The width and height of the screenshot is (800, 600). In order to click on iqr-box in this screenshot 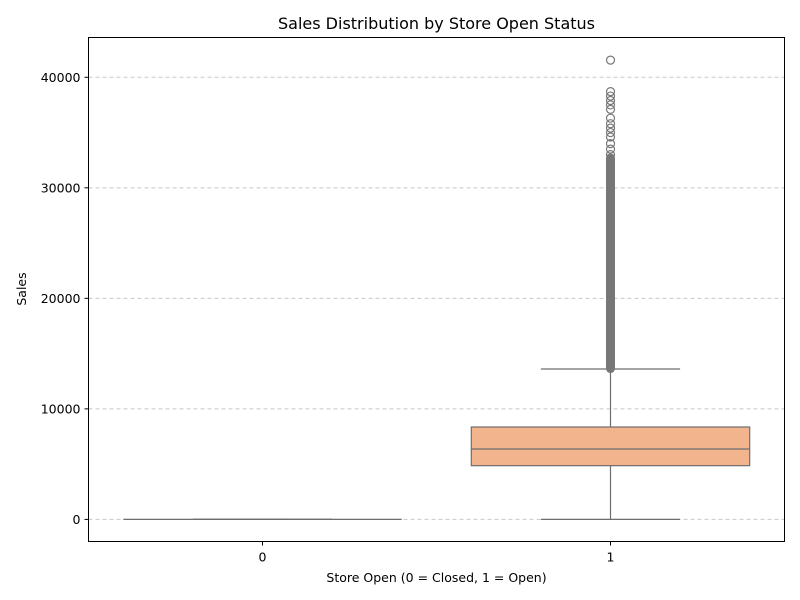, I will do `click(610, 446)`.